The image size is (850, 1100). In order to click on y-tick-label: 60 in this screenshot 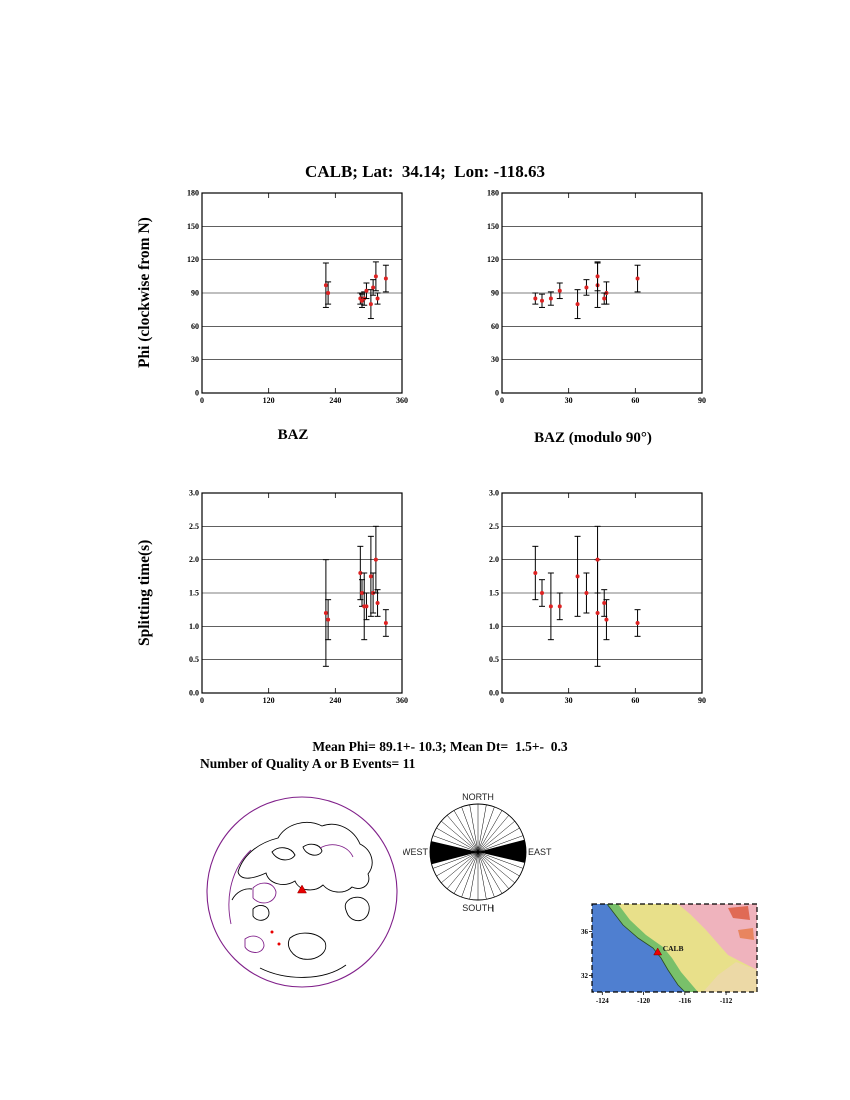, I will do `click(195, 326)`.